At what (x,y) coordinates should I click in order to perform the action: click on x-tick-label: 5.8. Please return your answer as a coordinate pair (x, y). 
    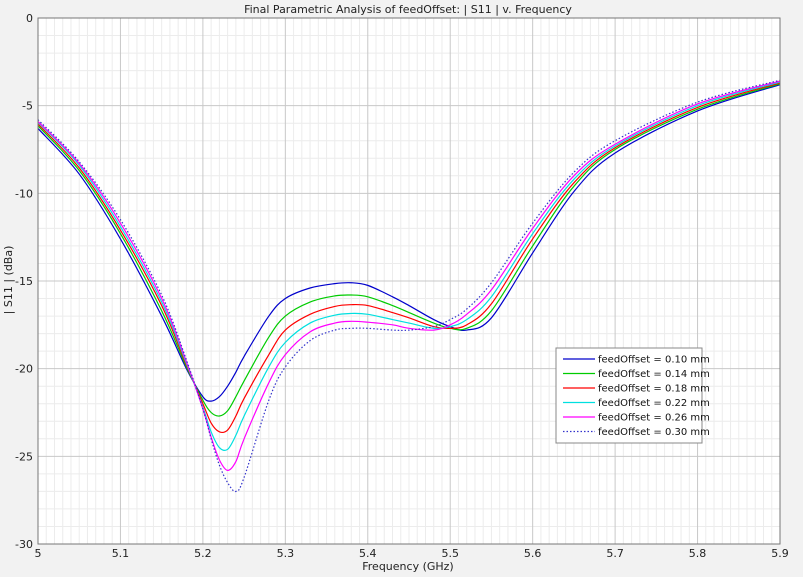
    Looking at the image, I should click on (698, 553).